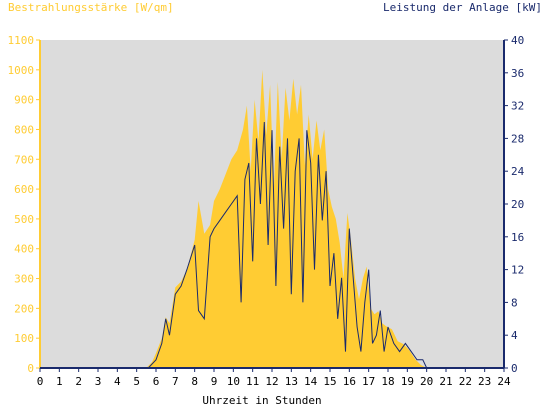 The image size is (544, 408). I want to click on y-left-tick-label: 700, so click(24, 159).